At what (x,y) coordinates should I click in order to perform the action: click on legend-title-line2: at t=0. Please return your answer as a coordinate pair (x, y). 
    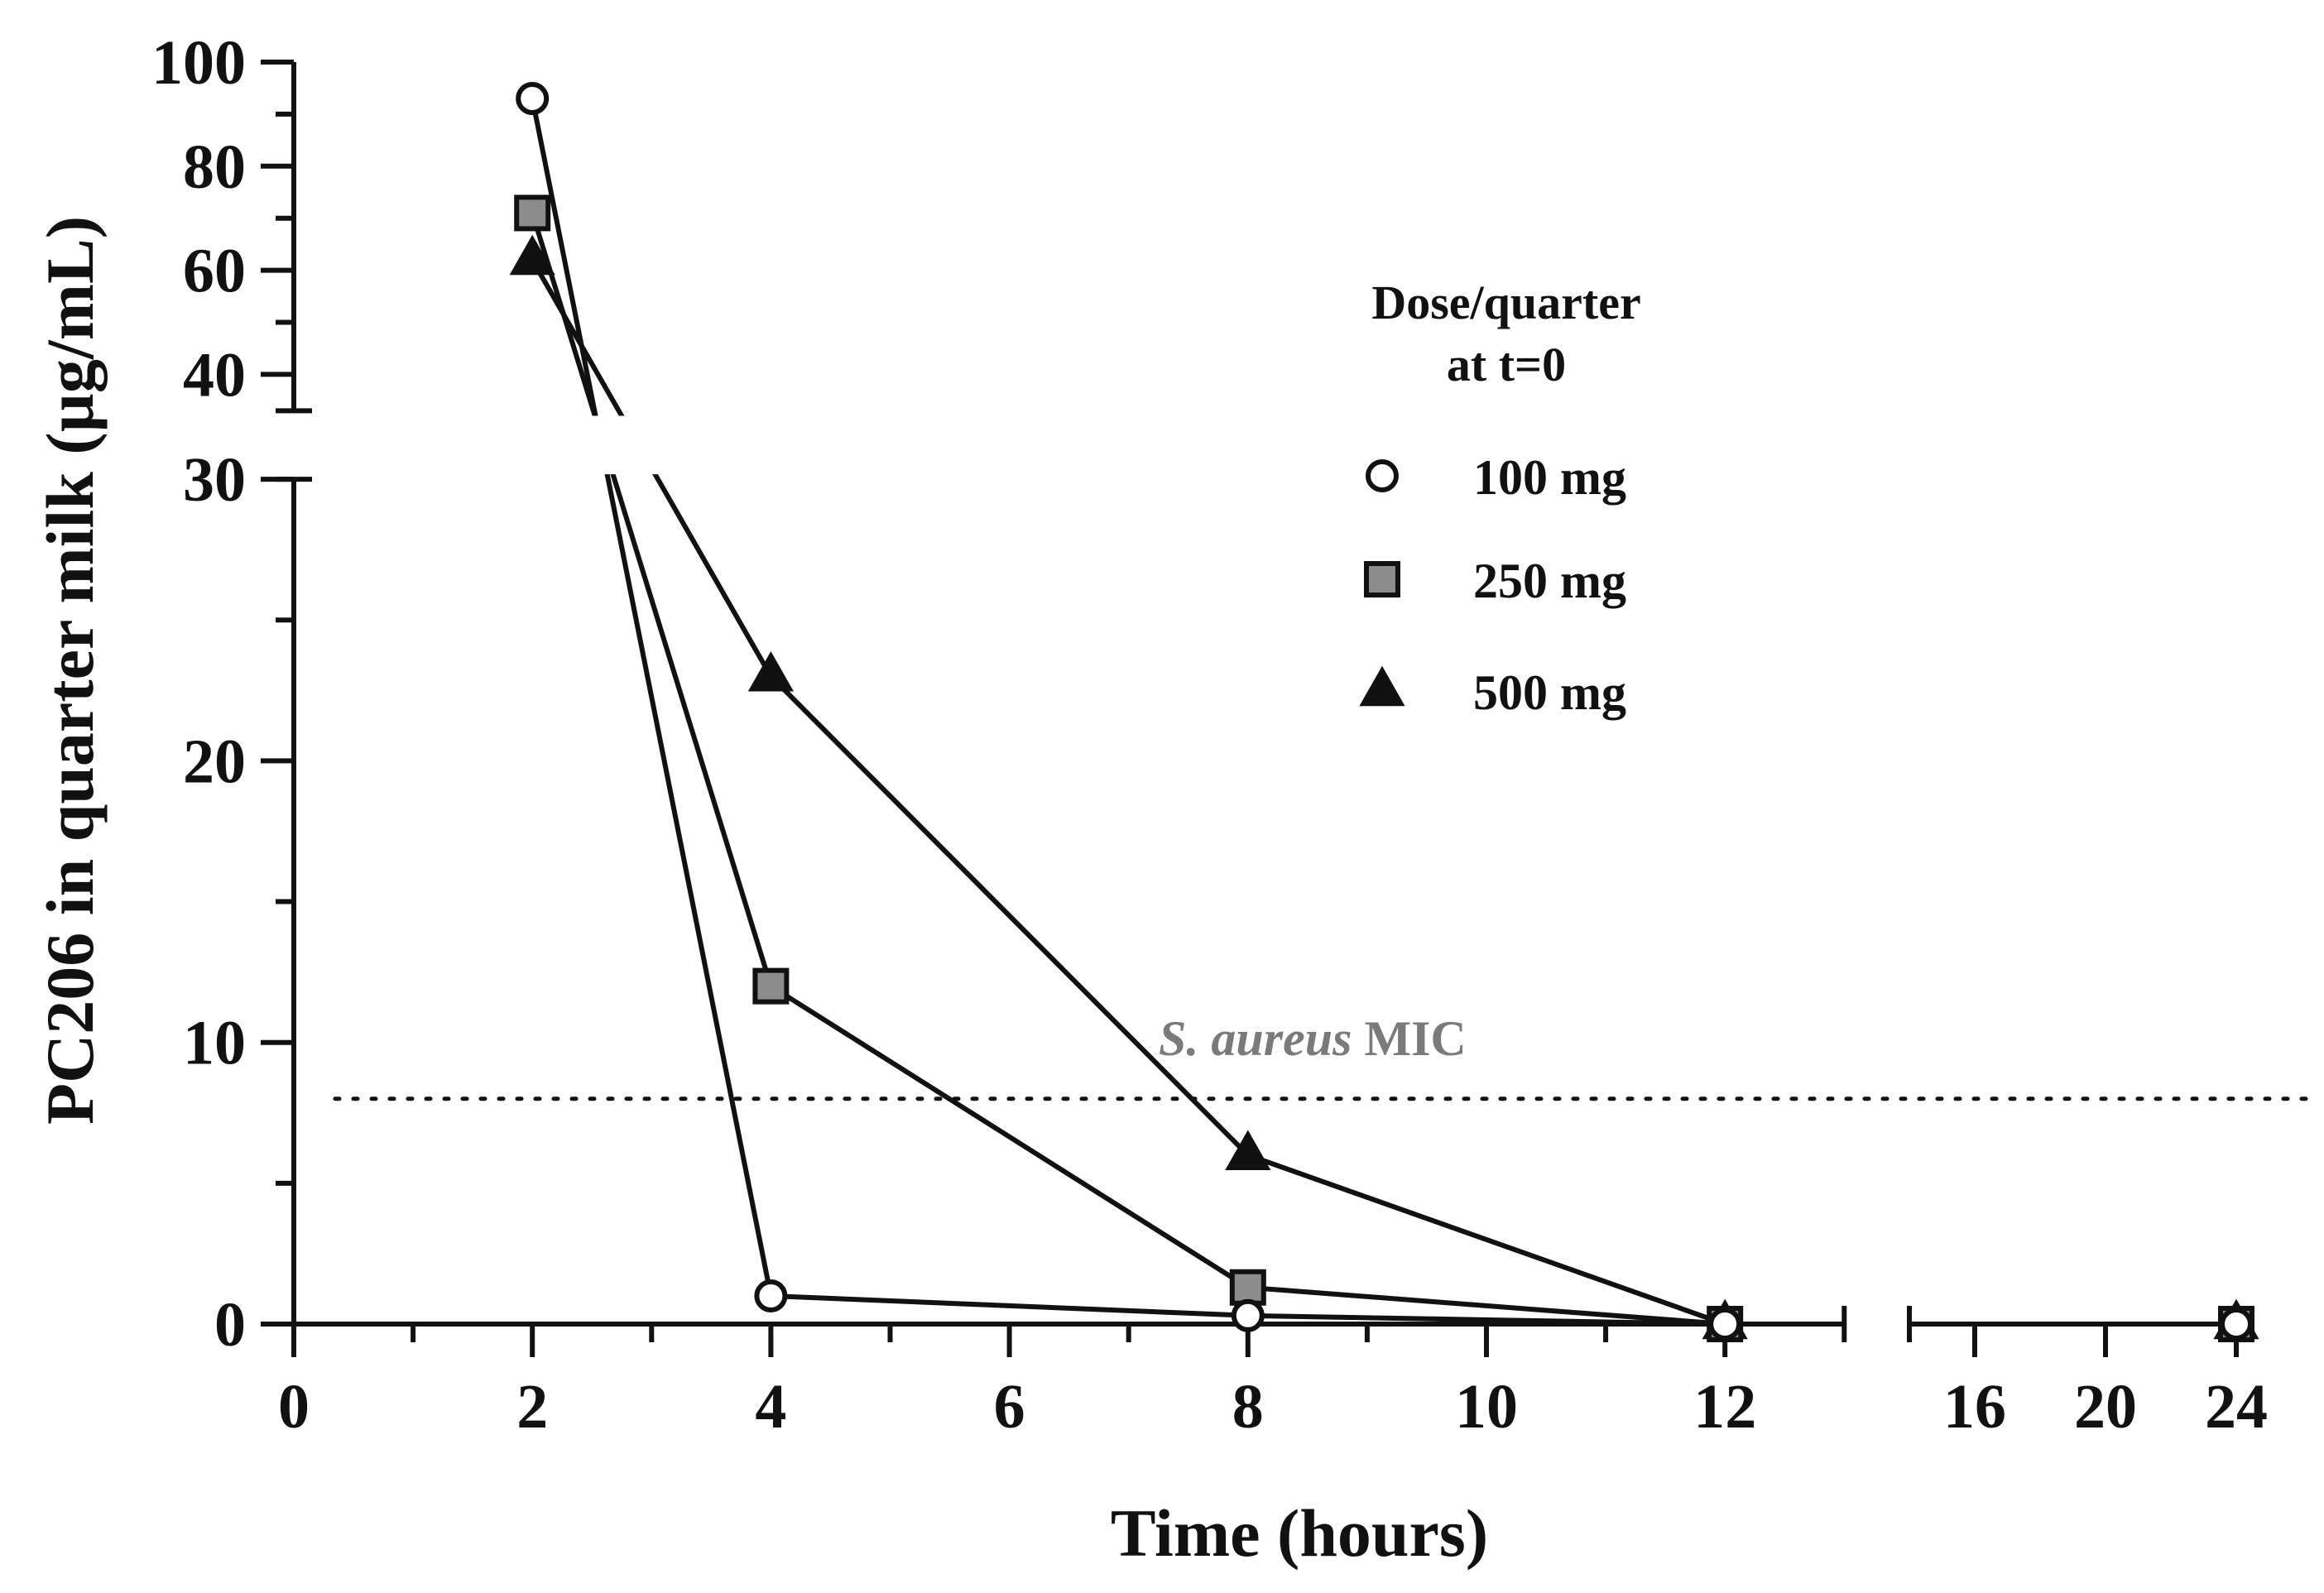
    Looking at the image, I should click on (1507, 364).